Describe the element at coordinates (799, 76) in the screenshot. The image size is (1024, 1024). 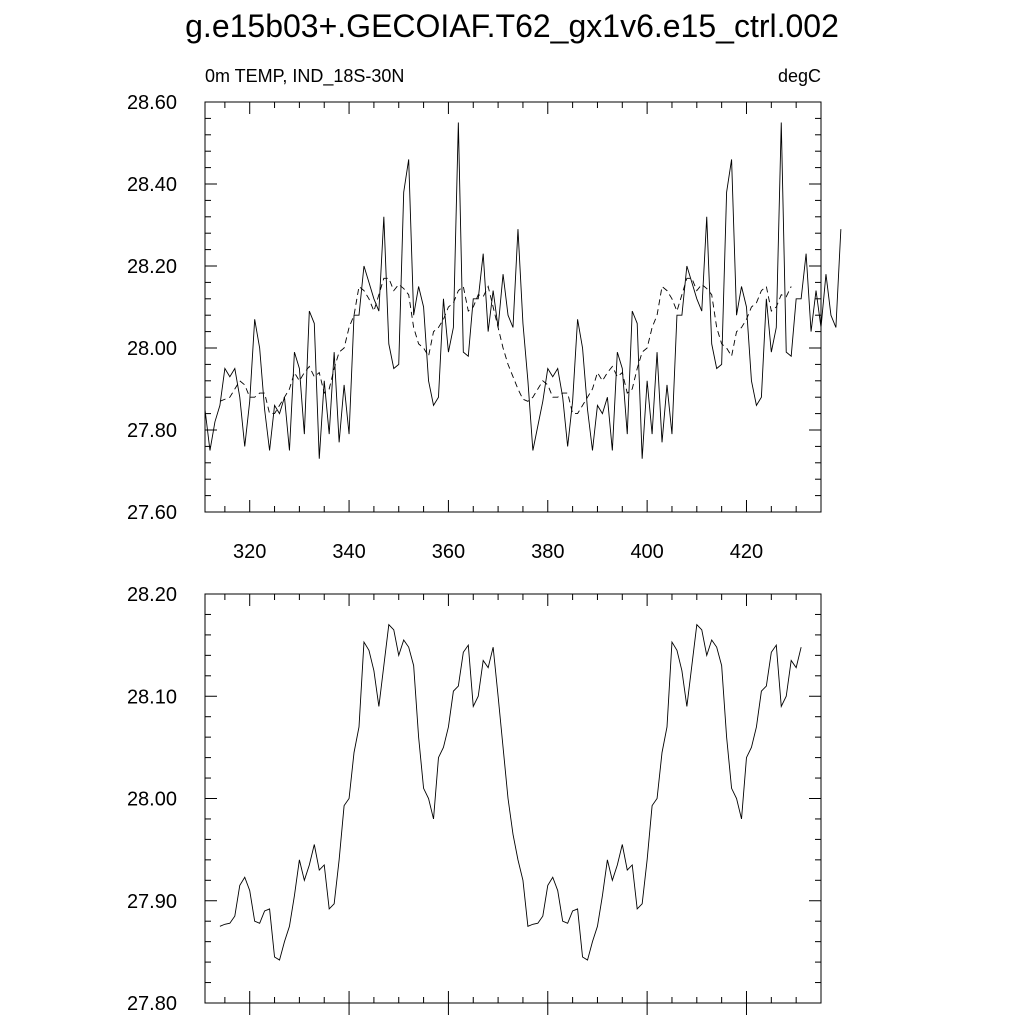
I see `top-panel-units-label: degC` at that location.